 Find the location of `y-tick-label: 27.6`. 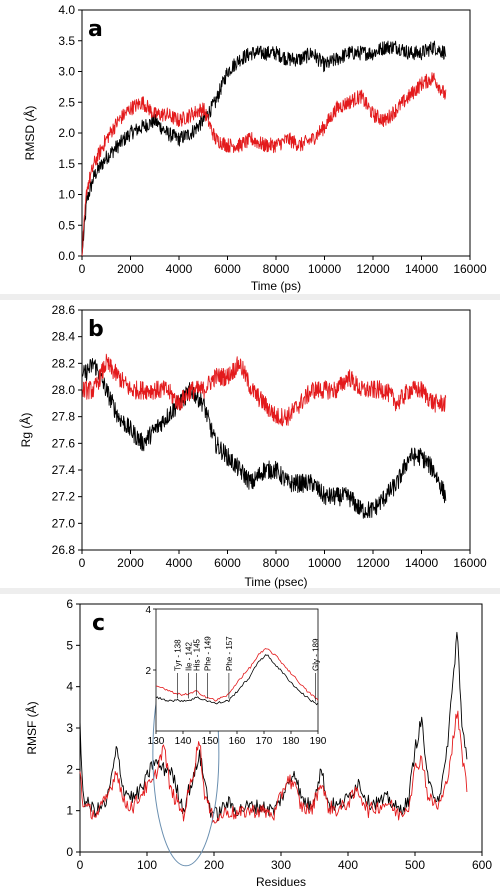

y-tick-label: 27.6 is located at coordinates (64, 443).